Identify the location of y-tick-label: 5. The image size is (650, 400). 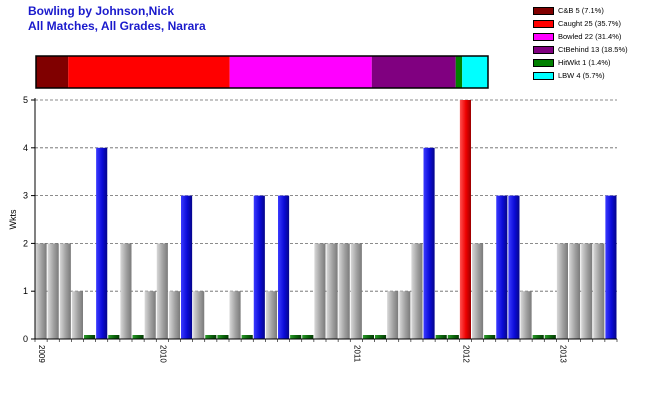
(25, 100).